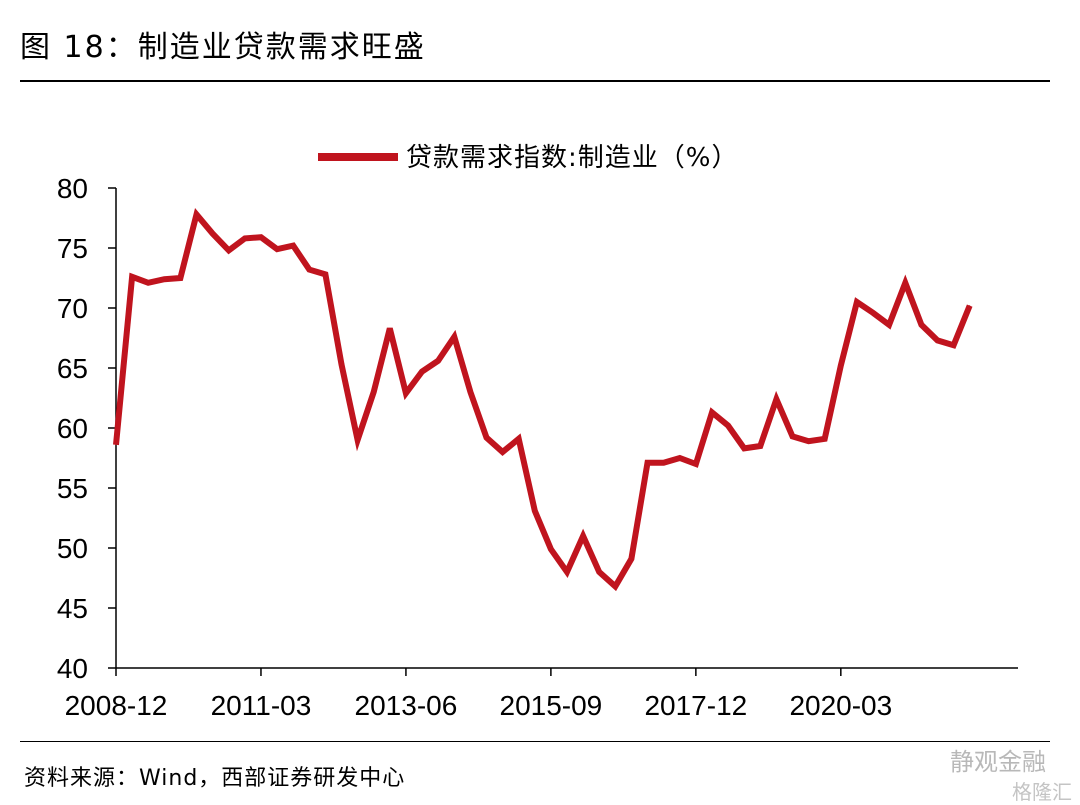 The image size is (1080, 805). I want to click on x-tick-label: 2011-03, so click(261, 705).